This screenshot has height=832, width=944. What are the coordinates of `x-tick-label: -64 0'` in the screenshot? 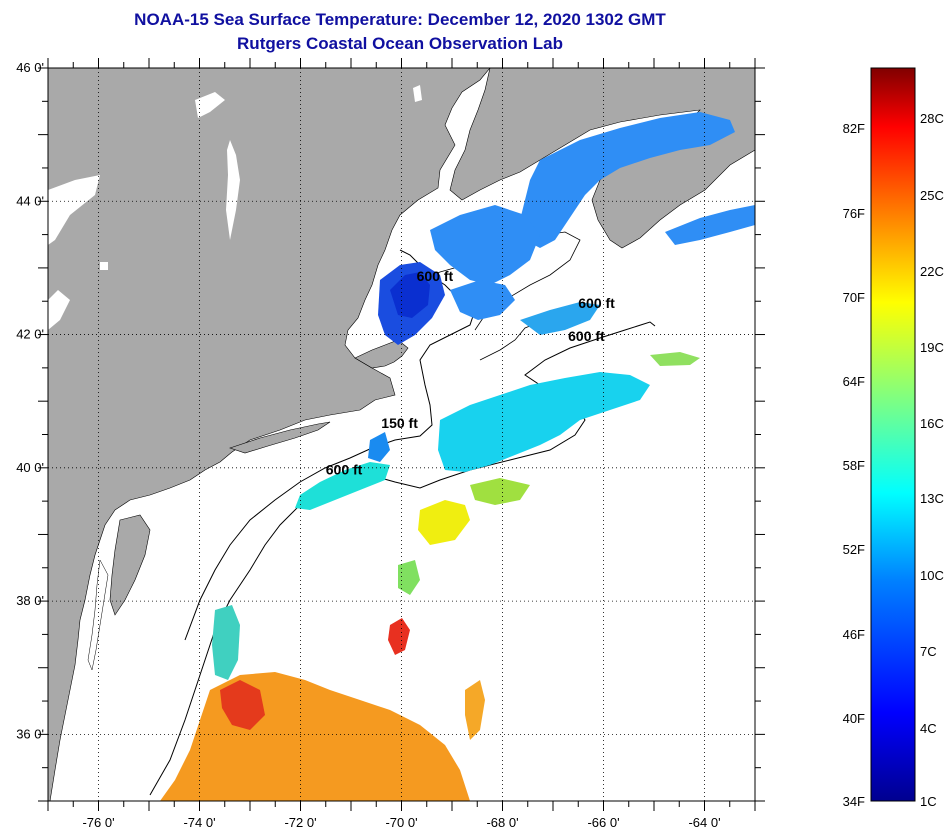 It's located at (704, 822).